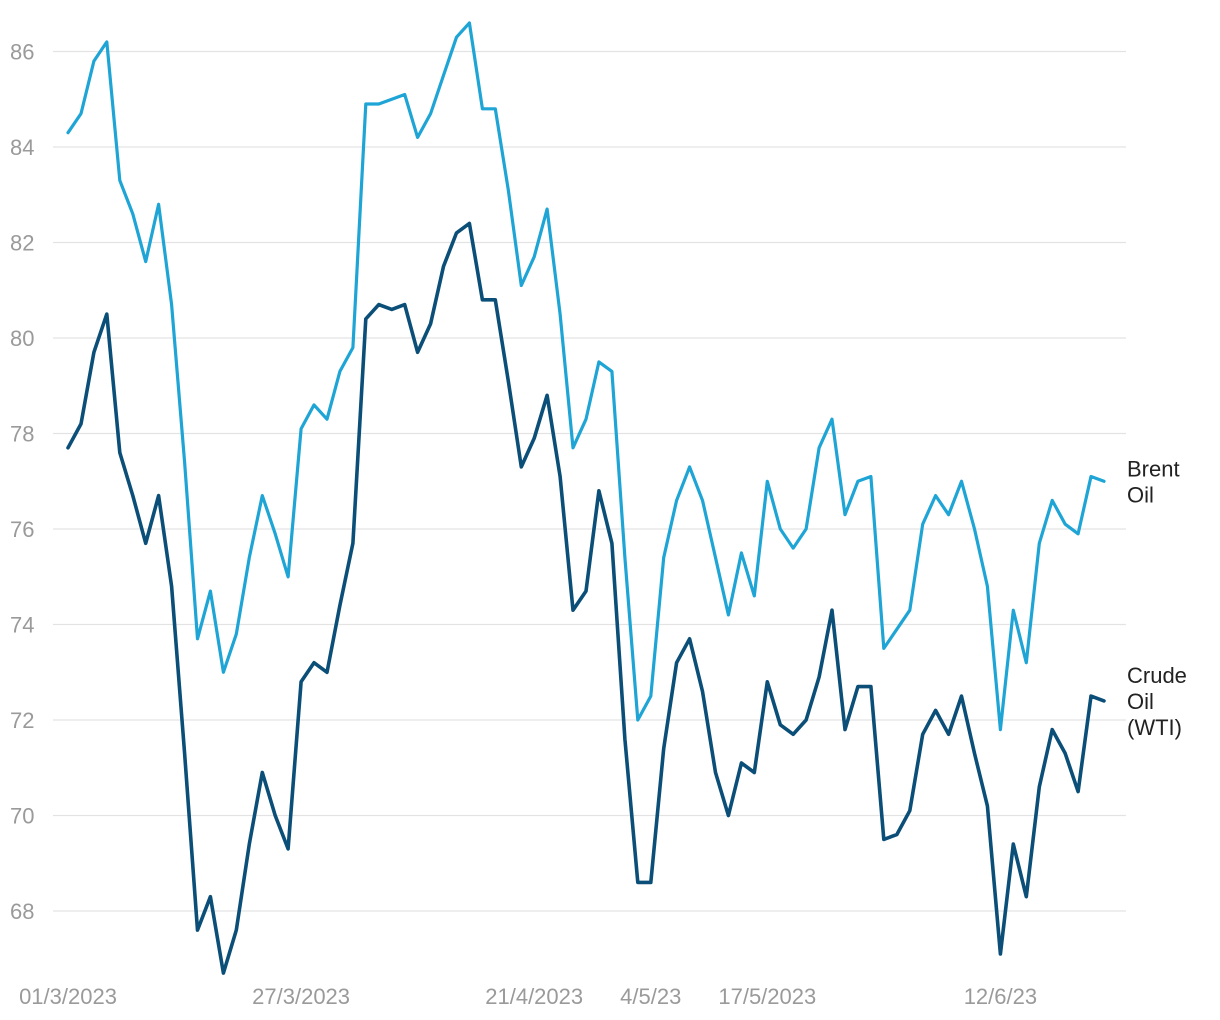 The image size is (1220, 1020). What do you see at coordinates (22, 529) in the screenshot?
I see `y-tick-label-76: 76` at bounding box center [22, 529].